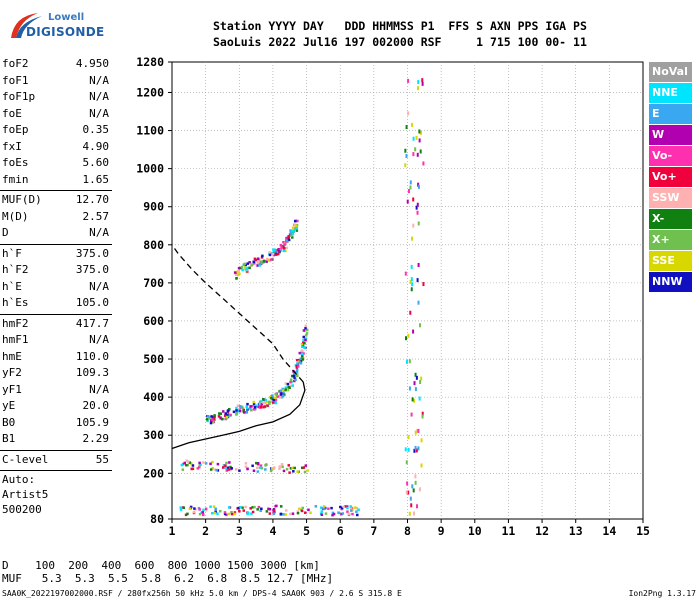  What do you see at coordinates (670, 93) in the screenshot?
I see `legend-item: NNE` at bounding box center [670, 93].